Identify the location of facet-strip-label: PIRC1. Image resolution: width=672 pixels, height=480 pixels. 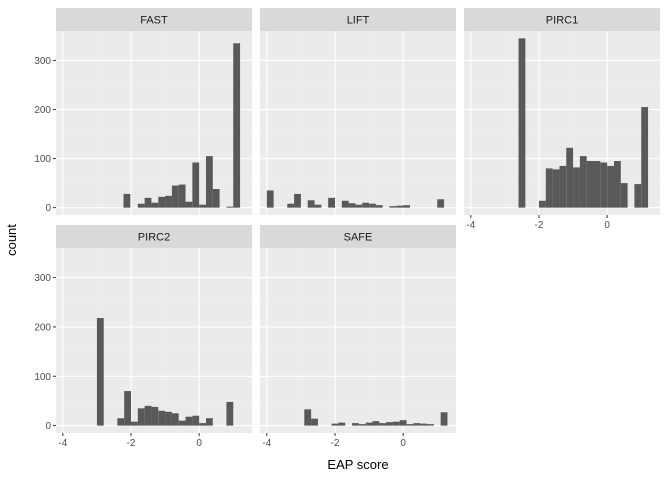
(562, 21).